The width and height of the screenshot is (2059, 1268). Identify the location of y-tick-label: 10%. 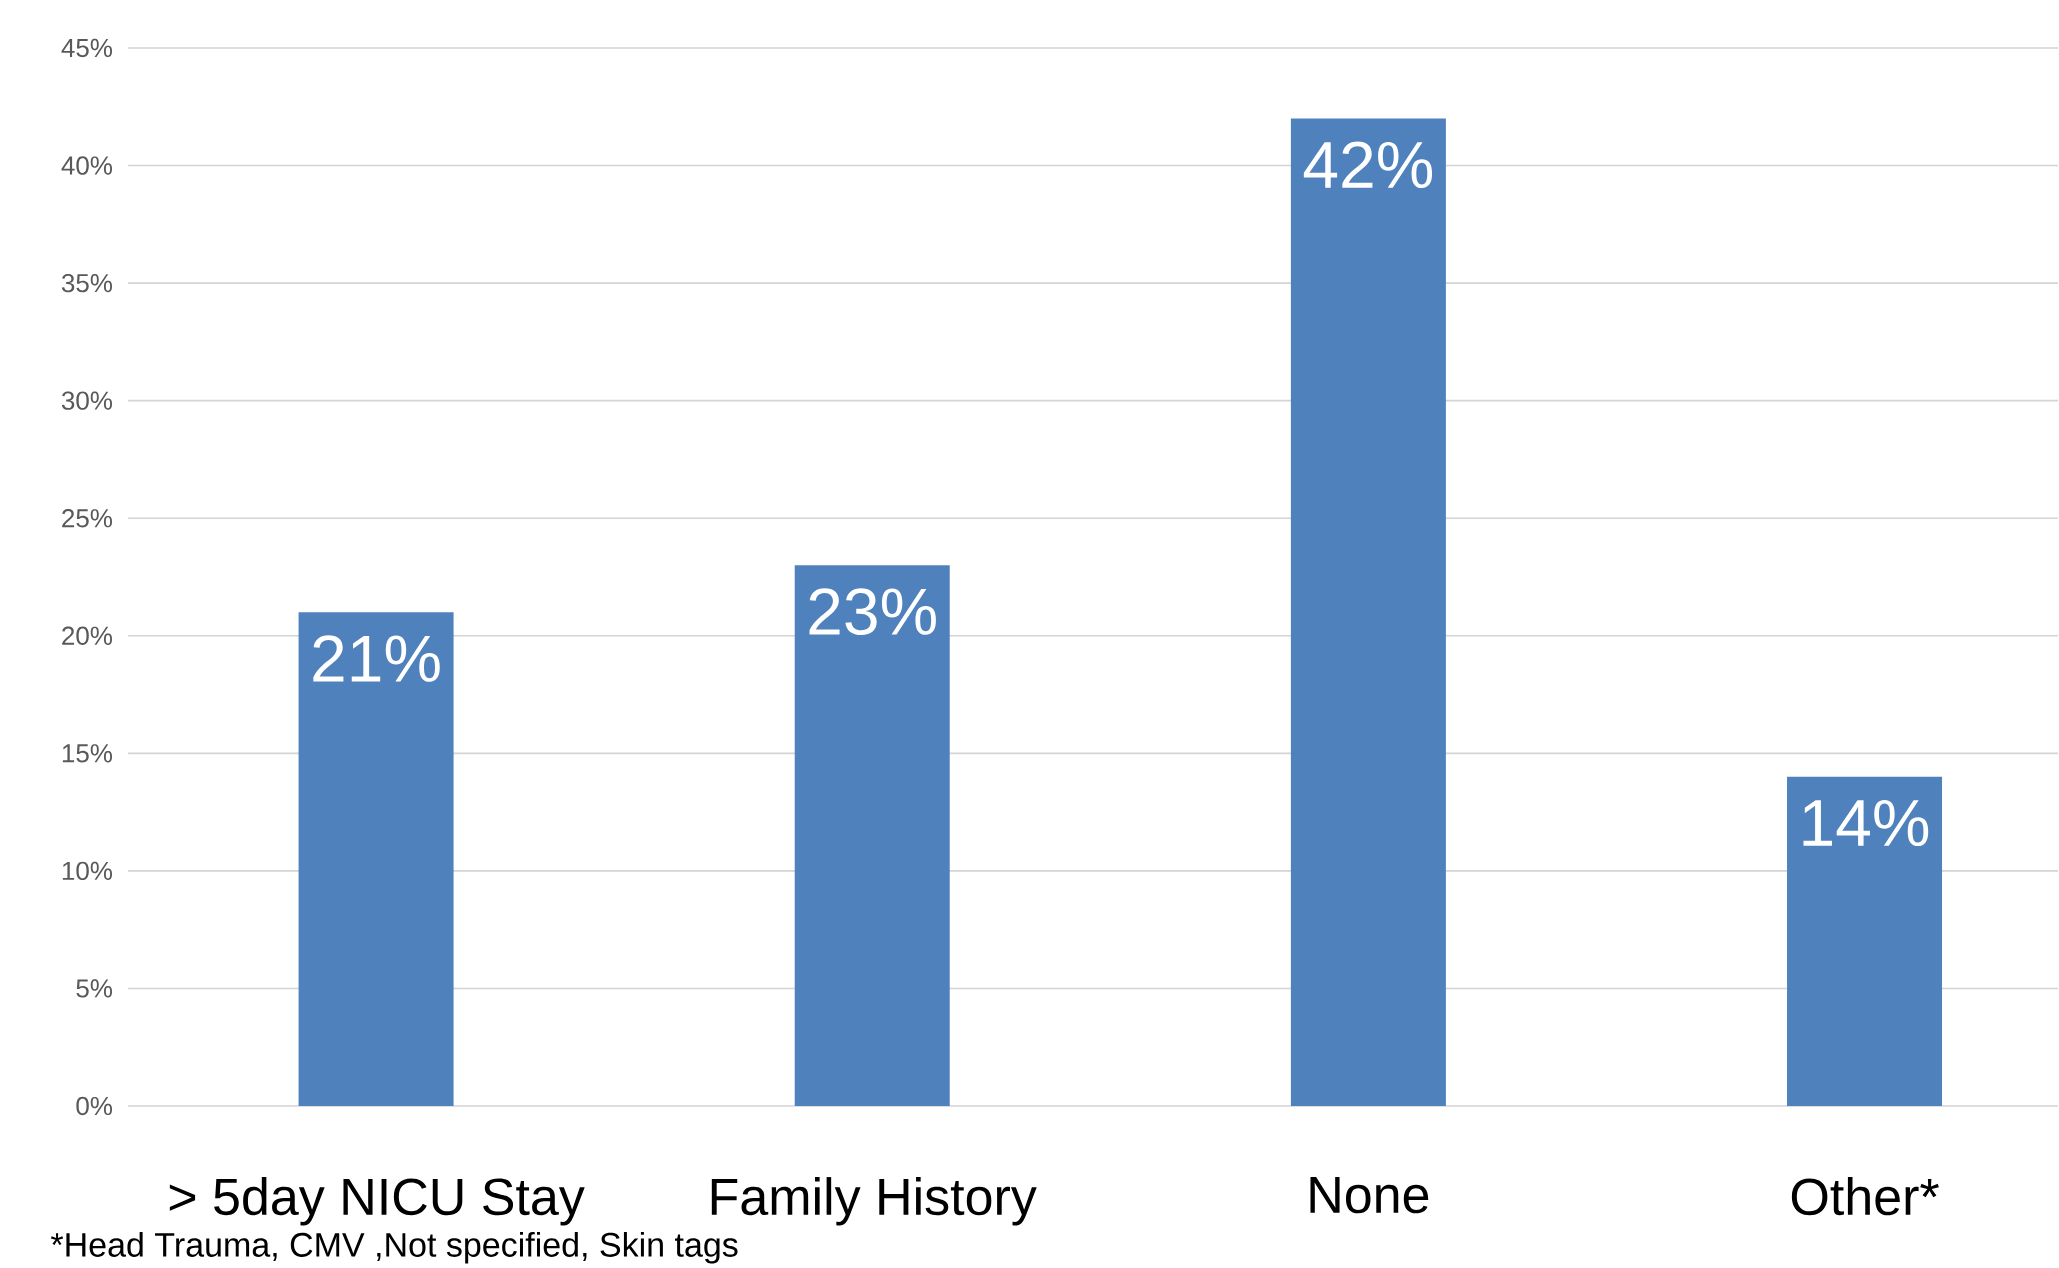
(87, 871).